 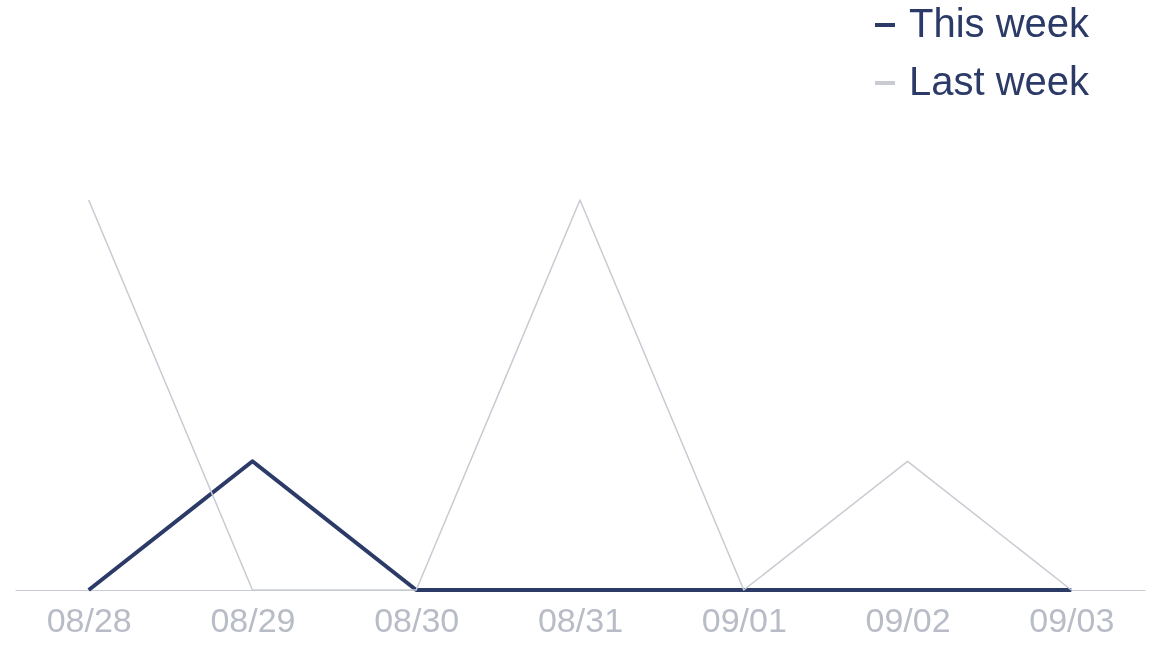 What do you see at coordinates (1000, 23) in the screenshot?
I see `legend-label: This week` at bounding box center [1000, 23].